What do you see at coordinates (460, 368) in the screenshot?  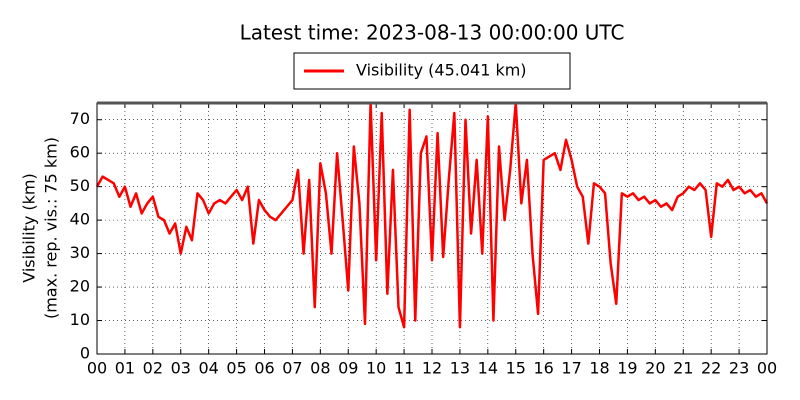 I see `x-tick-label: 13` at bounding box center [460, 368].